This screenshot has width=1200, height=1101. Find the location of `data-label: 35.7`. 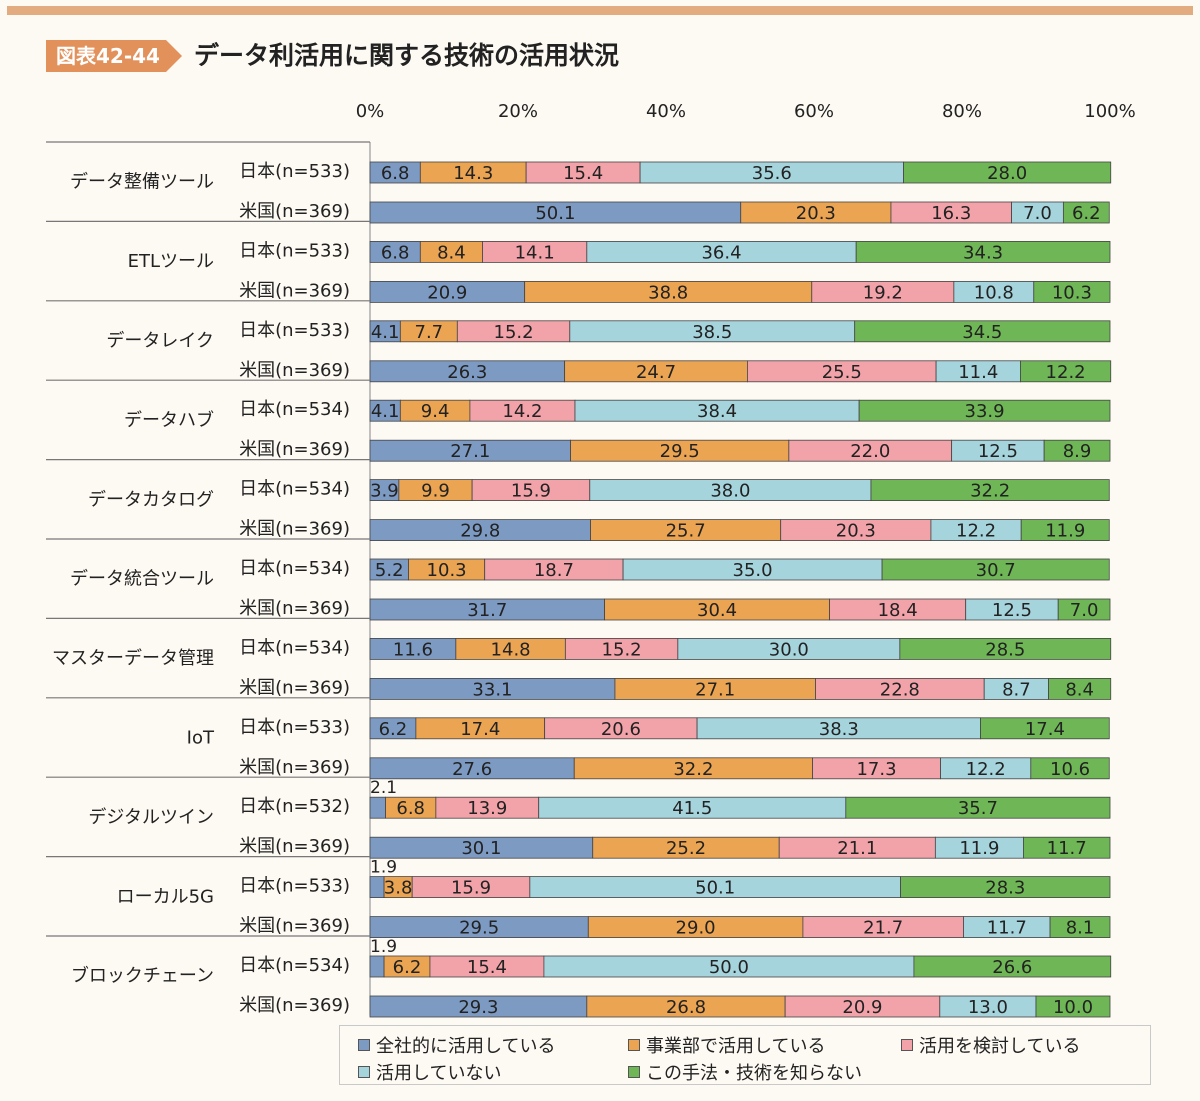

data-label: 35.7 is located at coordinates (978, 808).